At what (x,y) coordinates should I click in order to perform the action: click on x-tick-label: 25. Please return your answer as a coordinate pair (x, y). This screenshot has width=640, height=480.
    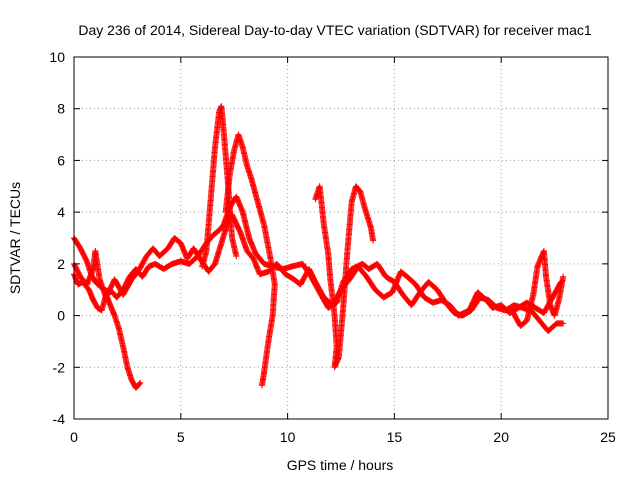
    Looking at the image, I should click on (608, 437).